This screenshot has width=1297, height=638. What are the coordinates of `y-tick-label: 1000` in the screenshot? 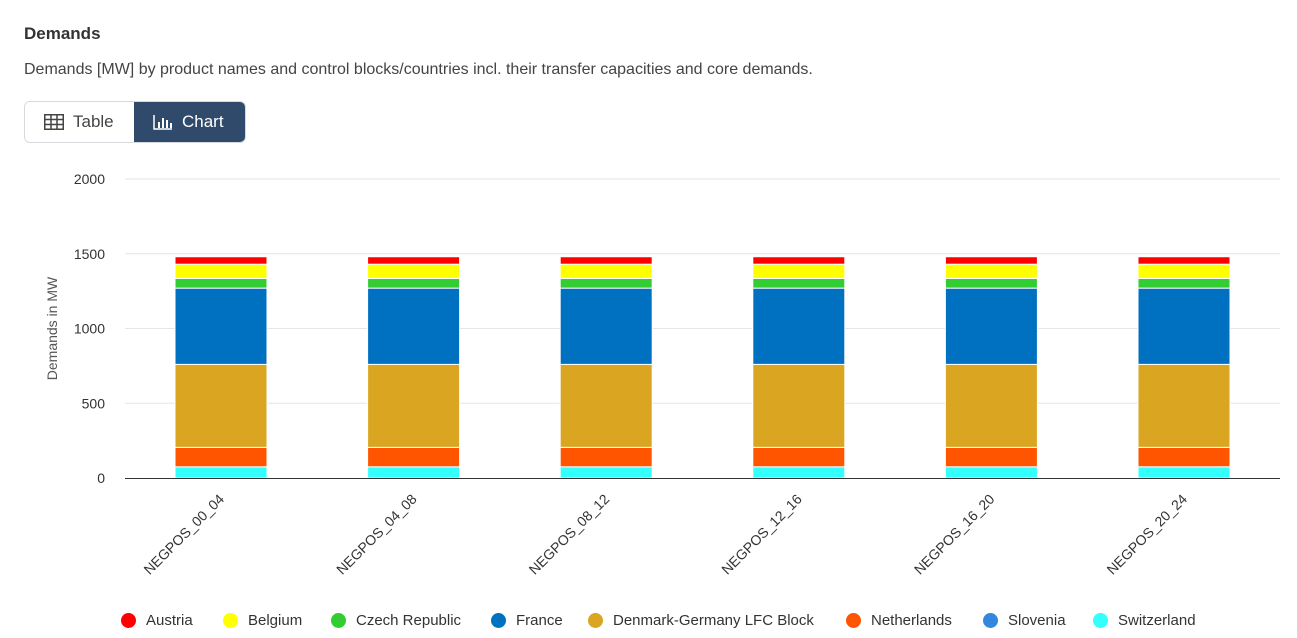 It's located at (89, 329).